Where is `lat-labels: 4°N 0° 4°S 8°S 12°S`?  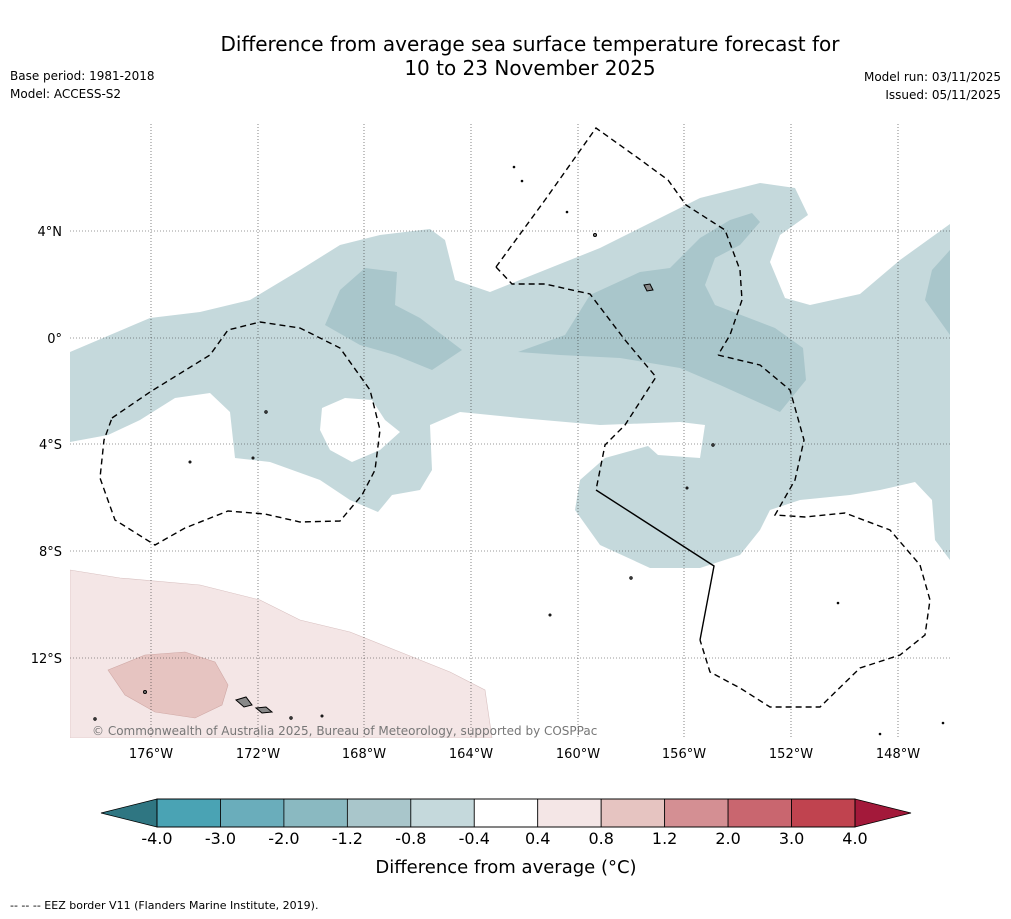 lat-labels: 4°N 0° 4°S 8°S 12°S is located at coordinates (46, 446).